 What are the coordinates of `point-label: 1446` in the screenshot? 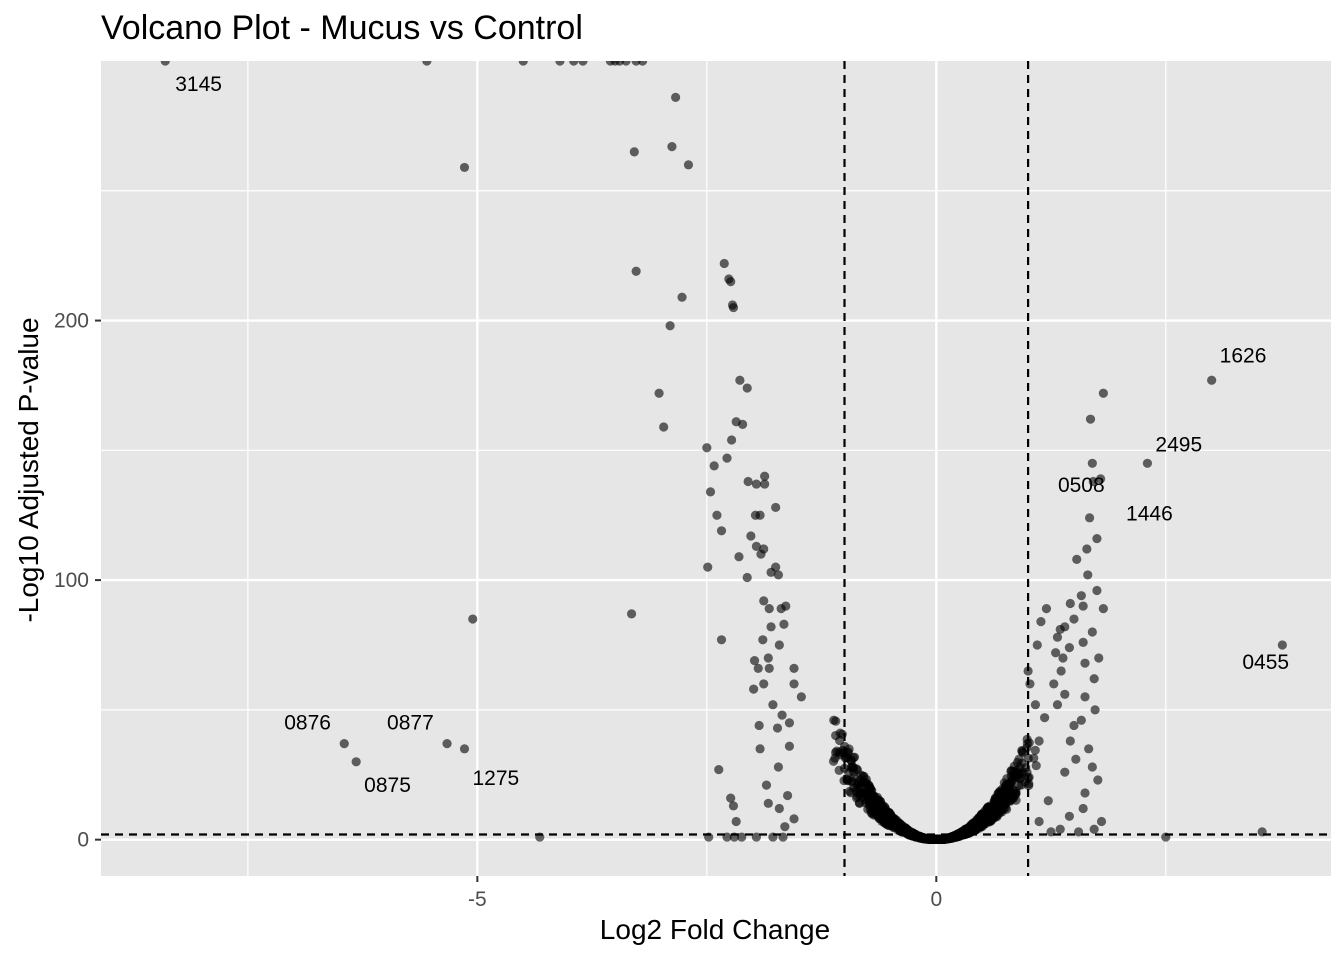 It's located at (1149, 514).